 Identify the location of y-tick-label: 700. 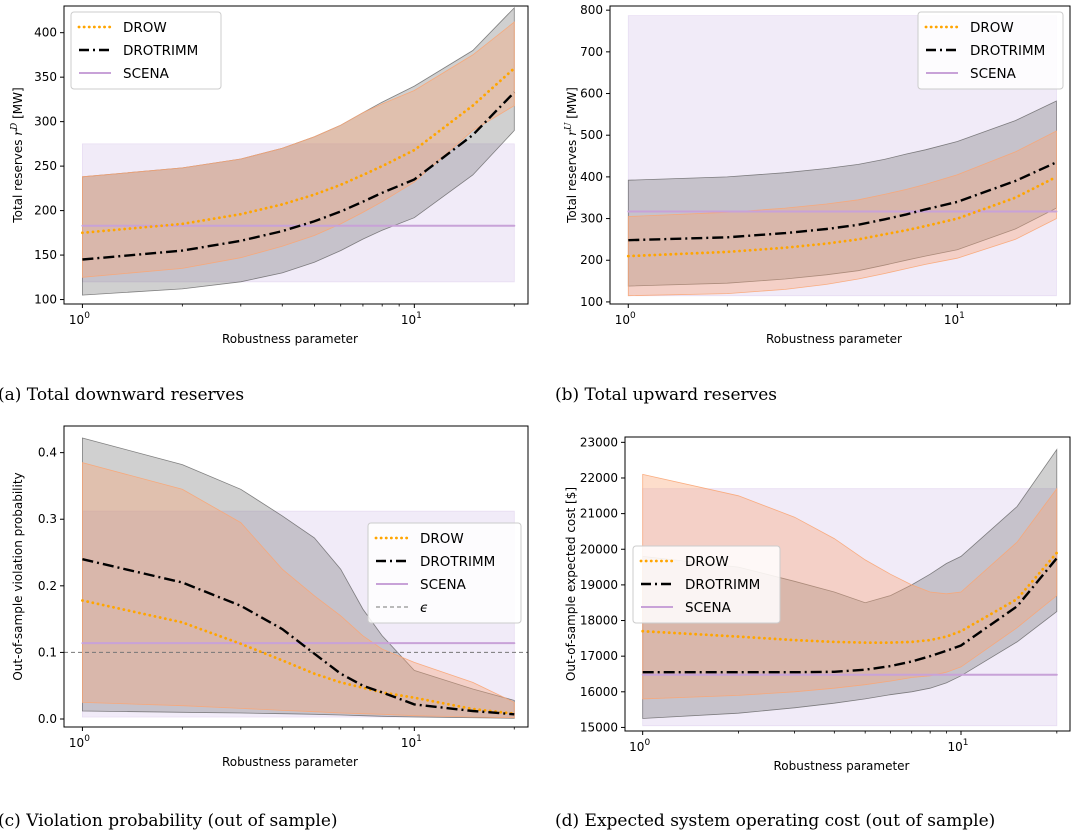
(591, 52).